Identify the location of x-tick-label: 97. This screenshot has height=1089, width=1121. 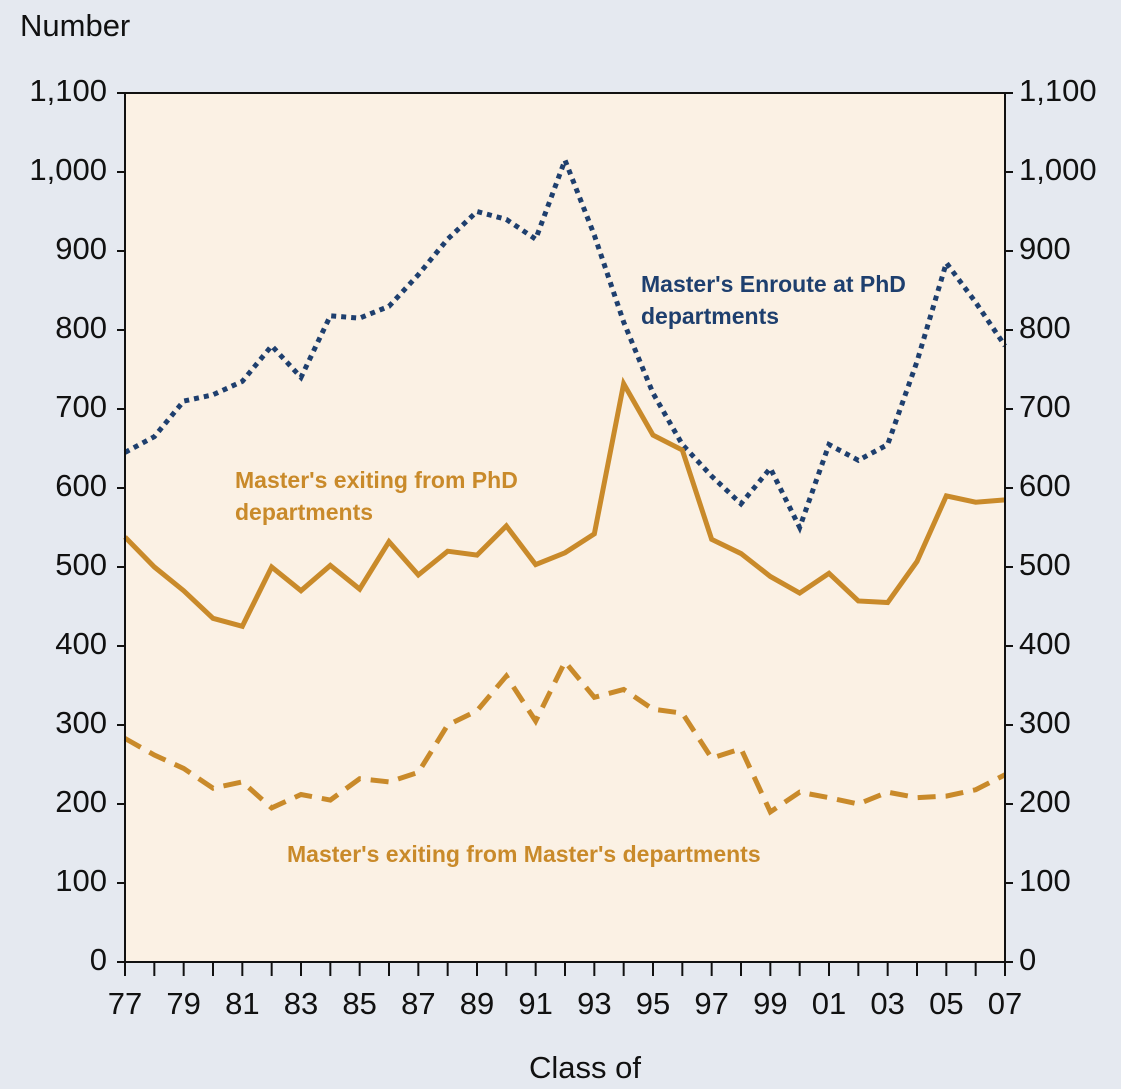
(711, 1003).